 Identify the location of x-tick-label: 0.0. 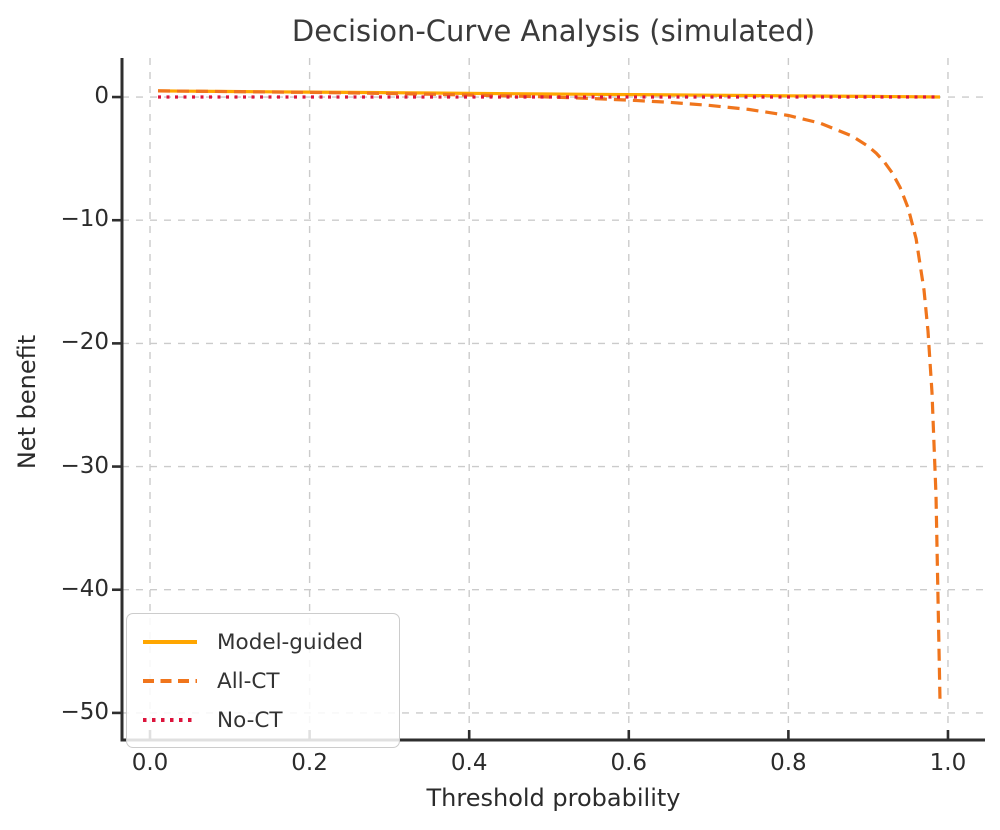
(150, 763).